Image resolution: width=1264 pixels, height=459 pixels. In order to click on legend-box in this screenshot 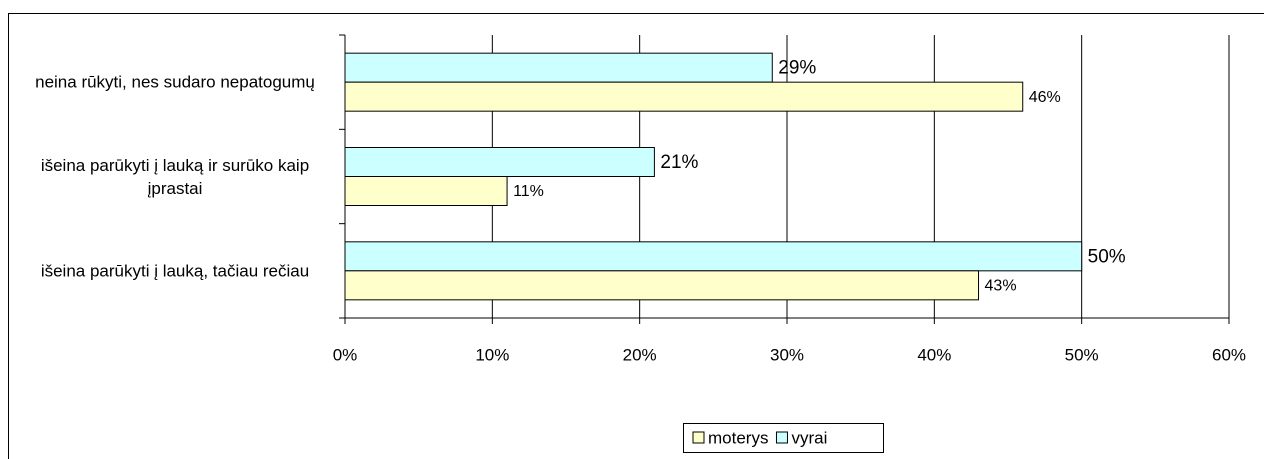, I will do `click(783, 438)`.